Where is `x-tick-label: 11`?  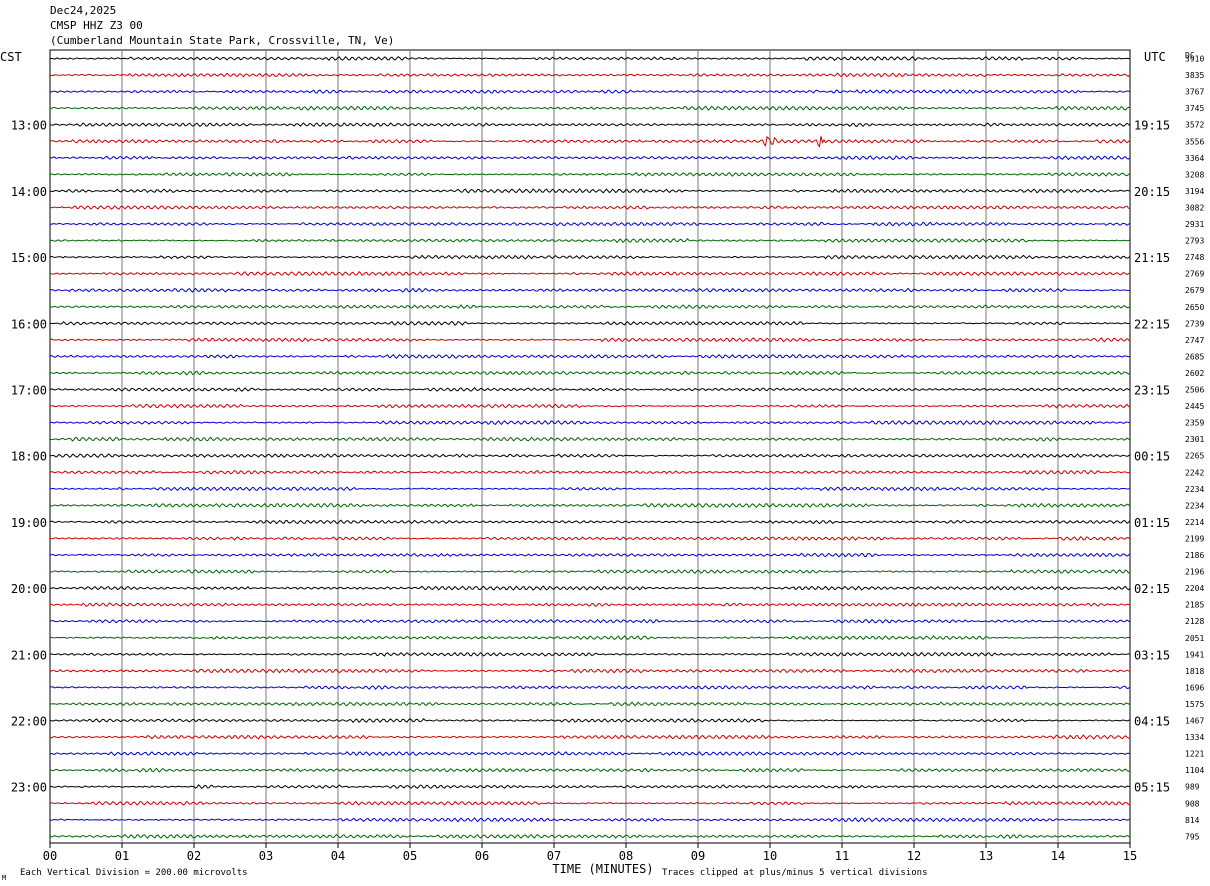 x-tick-label: 11 is located at coordinates (842, 856).